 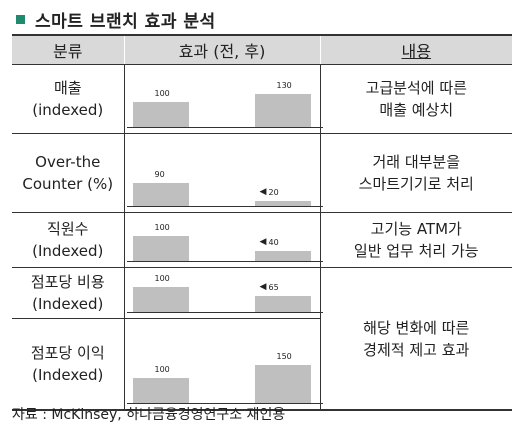 I want to click on chart-cell: 100 130, so click(x=223, y=99).